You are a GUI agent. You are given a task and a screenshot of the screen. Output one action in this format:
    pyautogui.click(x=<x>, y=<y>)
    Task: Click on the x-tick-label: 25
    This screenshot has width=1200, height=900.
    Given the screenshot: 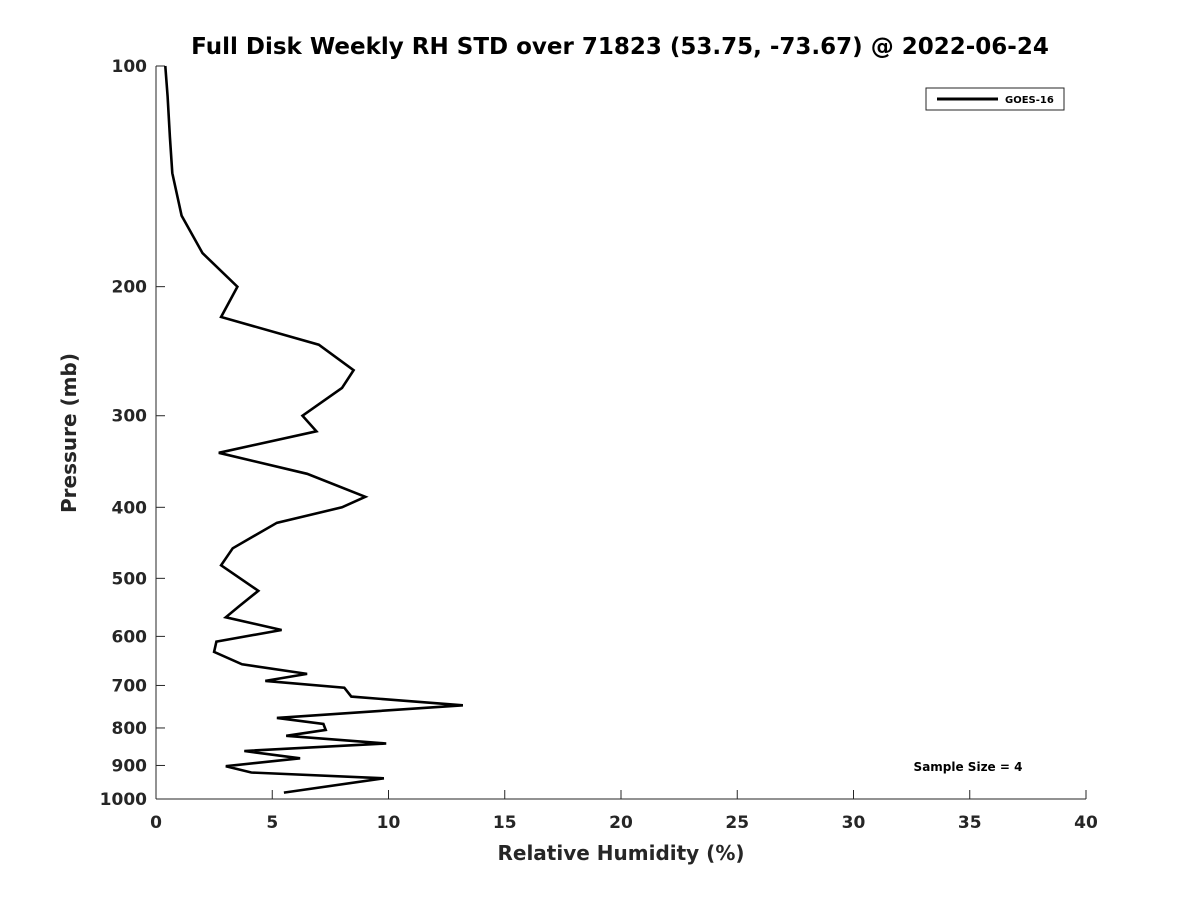 What is the action you would take?
    pyautogui.click(x=737, y=823)
    